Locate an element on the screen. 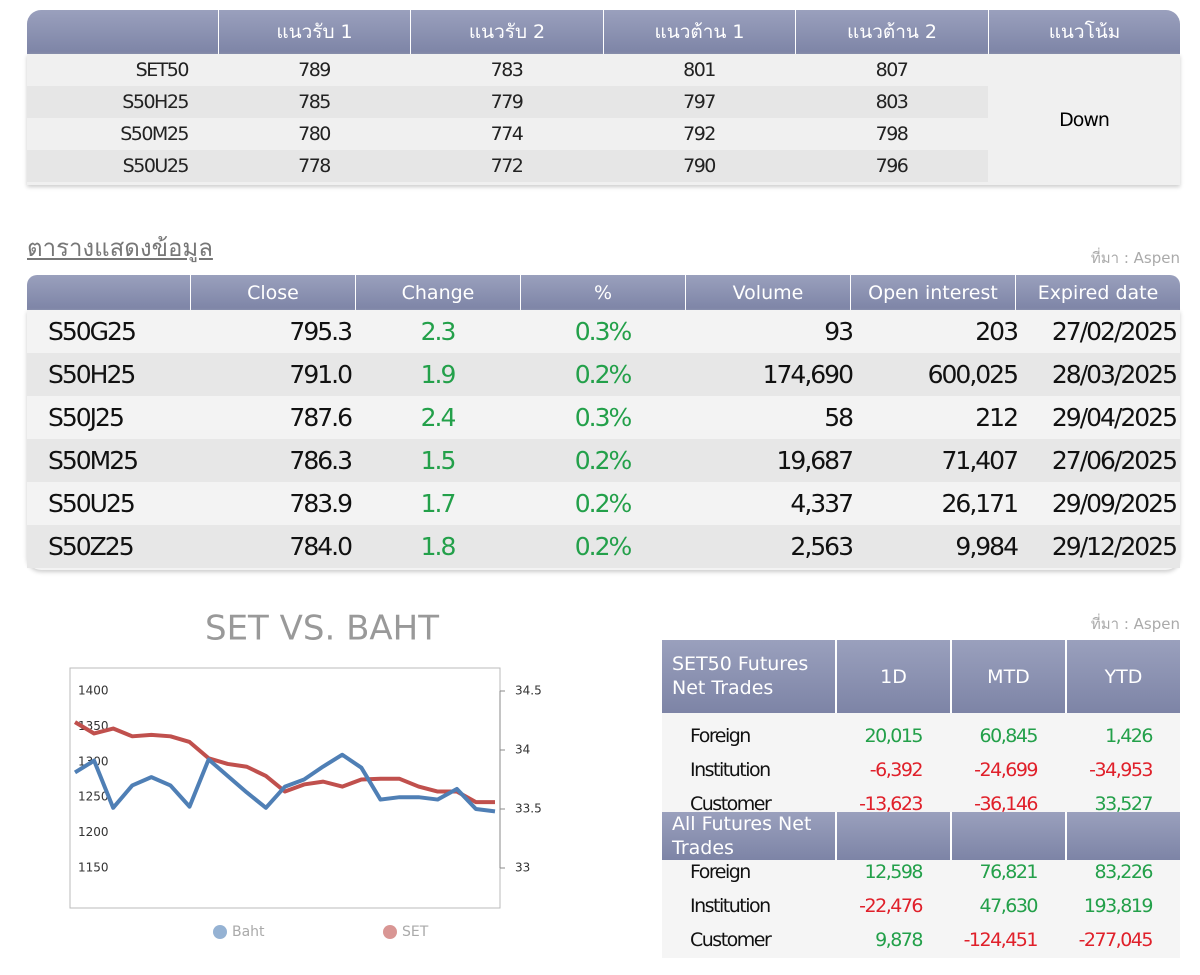 The image size is (1200, 975). net-cell: 9,878 is located at coordinates (899, 940).